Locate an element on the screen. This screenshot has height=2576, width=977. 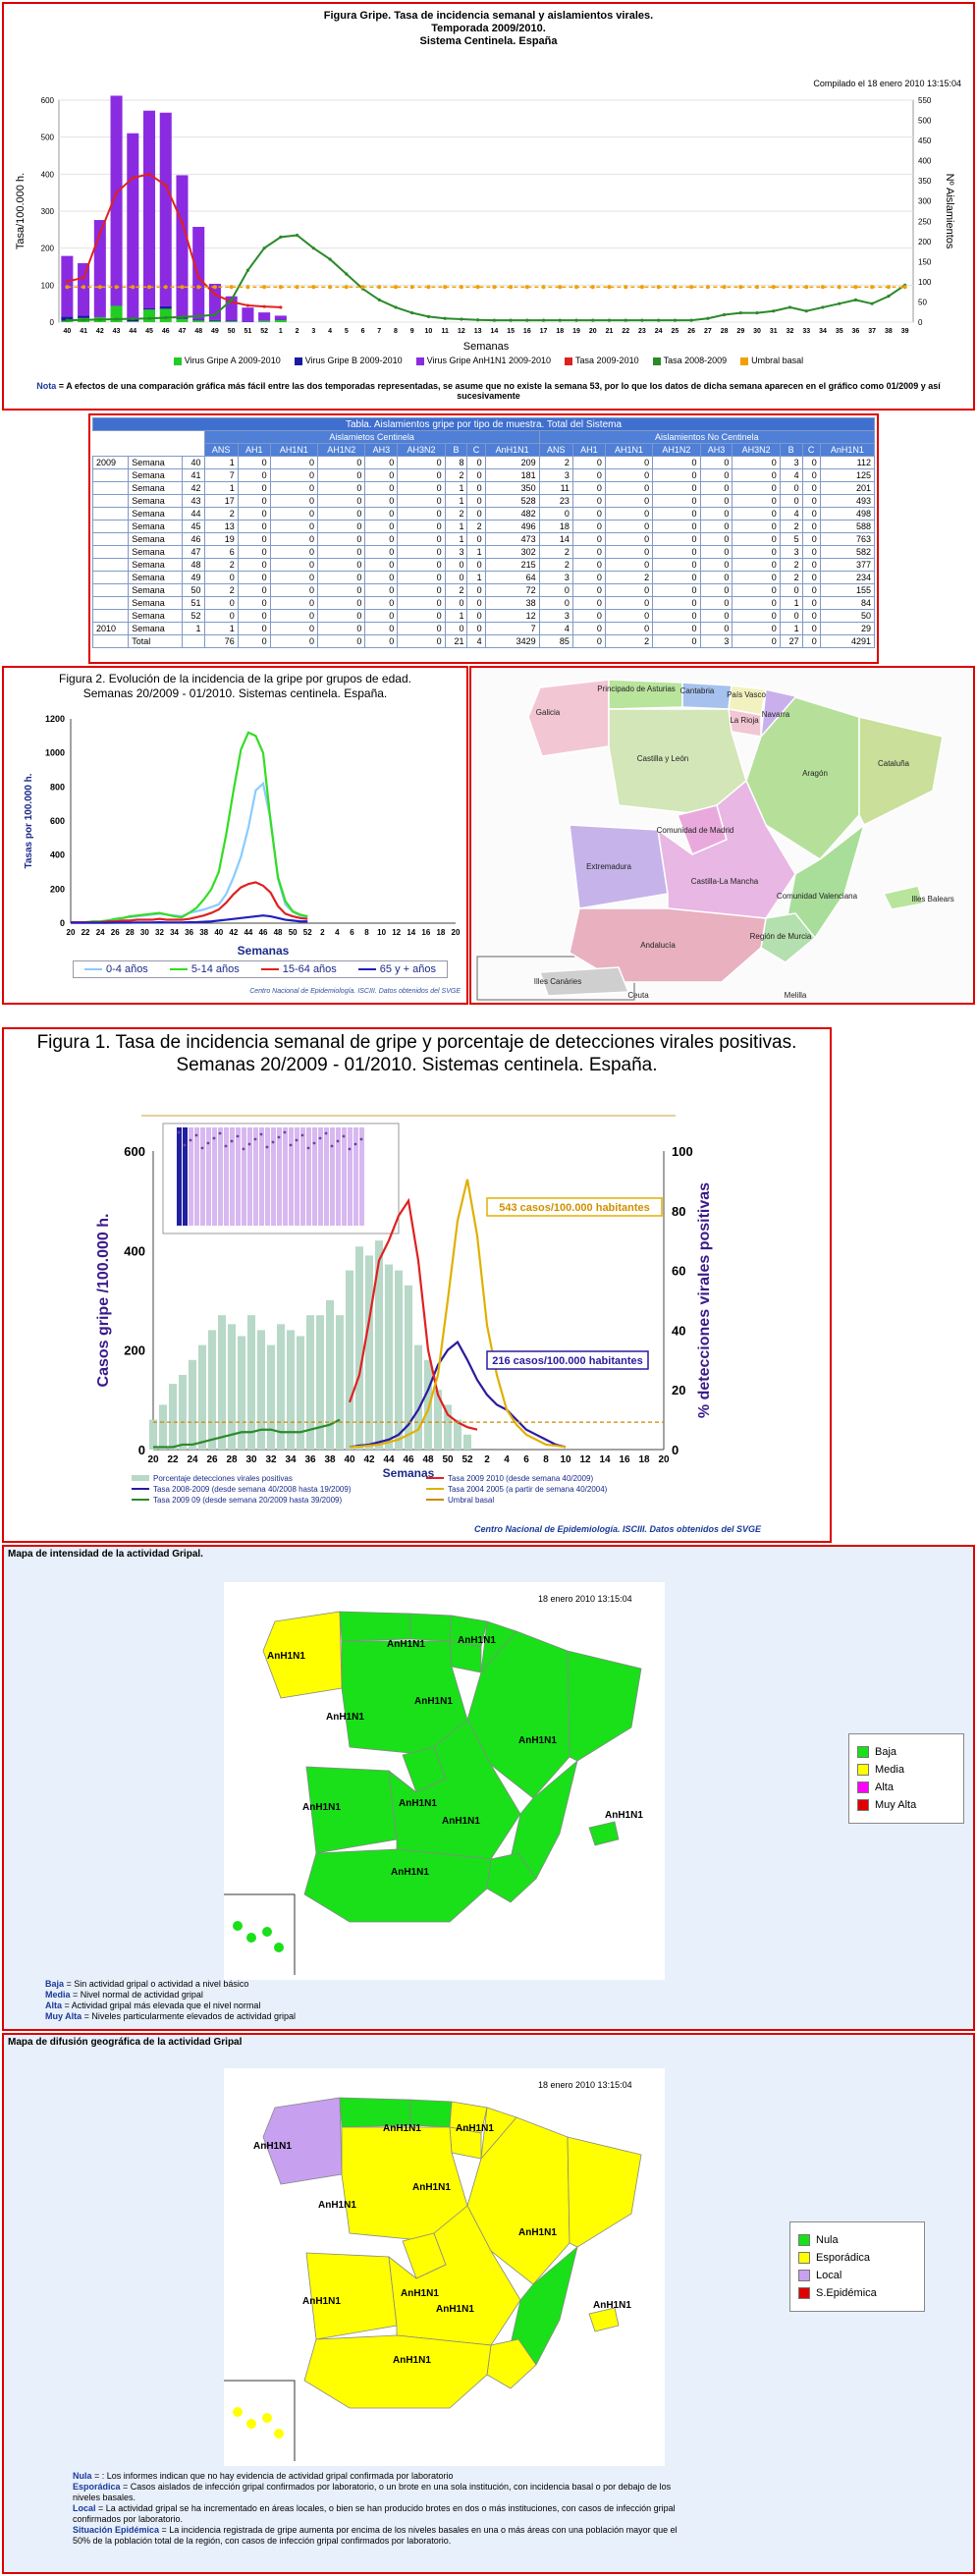
table-cell: 350 is located at coordinates (512, 488).